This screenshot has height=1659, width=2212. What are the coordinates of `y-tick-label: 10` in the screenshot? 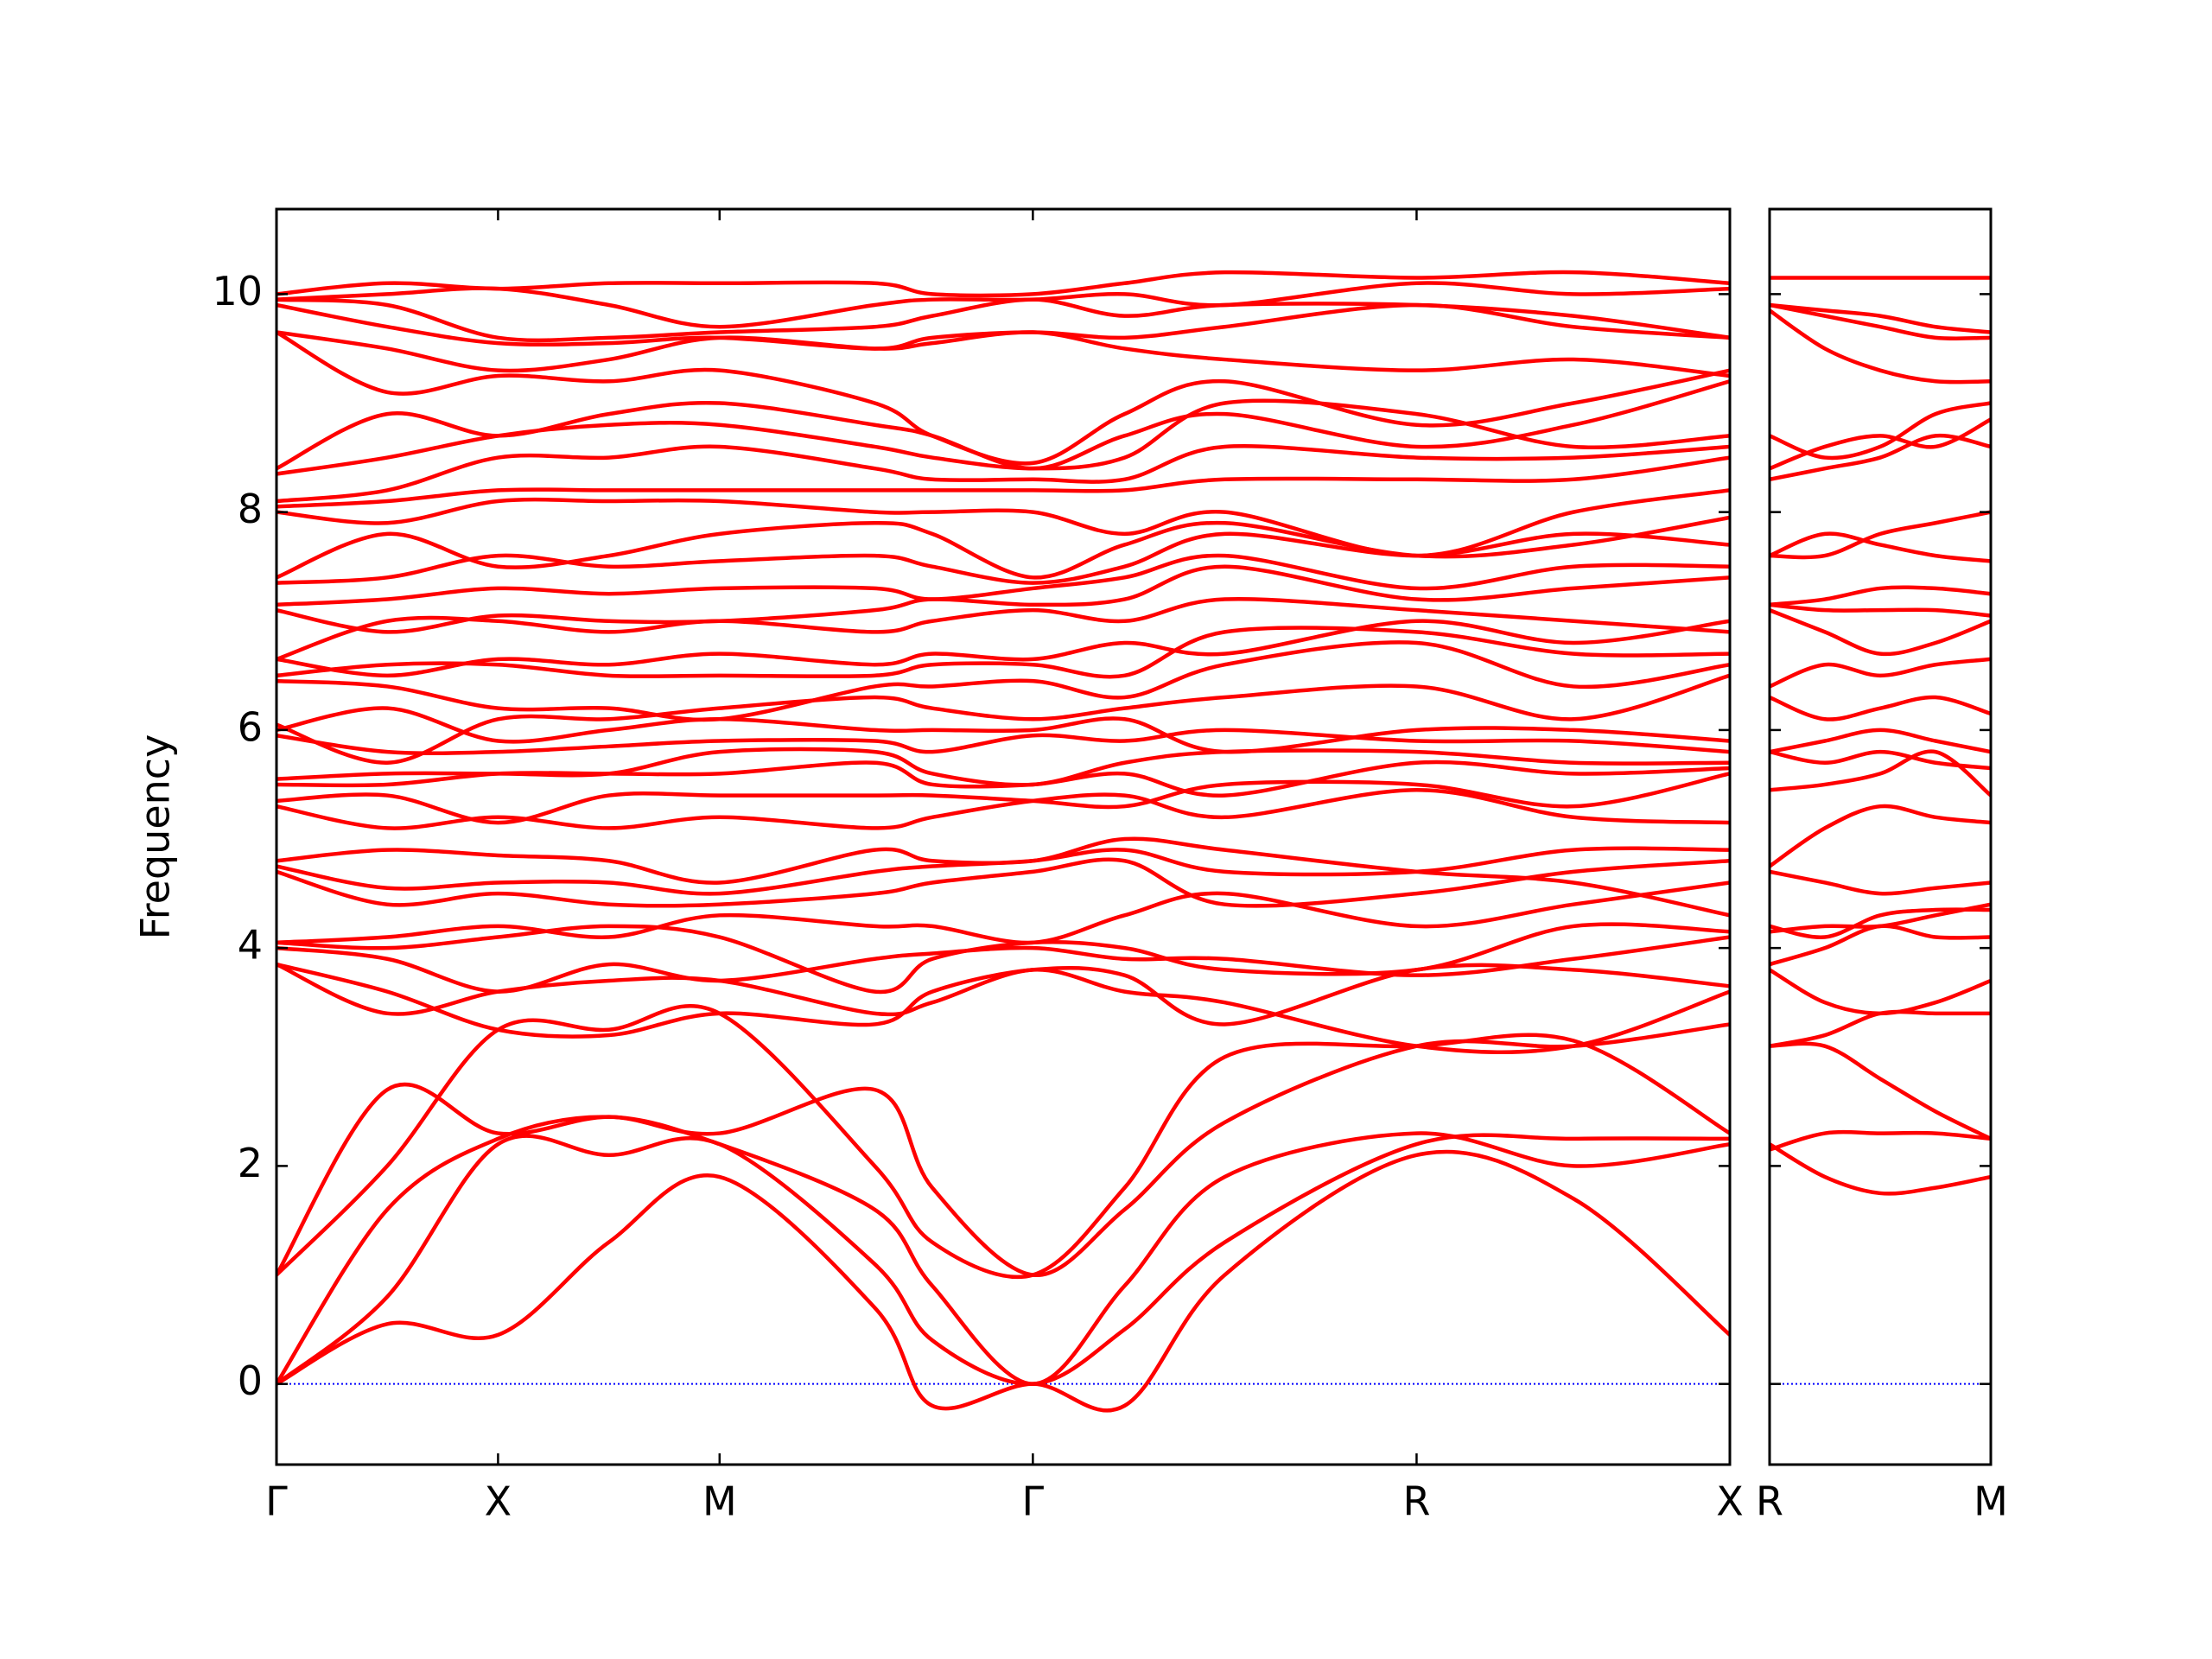 It's located at (237, 291).